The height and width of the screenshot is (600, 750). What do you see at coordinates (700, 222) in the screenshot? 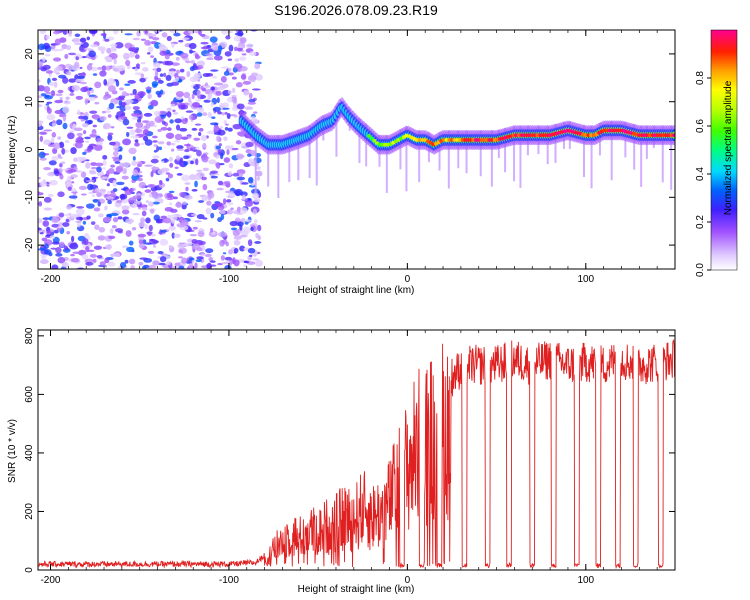
I see `colorbar-tick-label: 0.2` at bounding box center [700, 222].